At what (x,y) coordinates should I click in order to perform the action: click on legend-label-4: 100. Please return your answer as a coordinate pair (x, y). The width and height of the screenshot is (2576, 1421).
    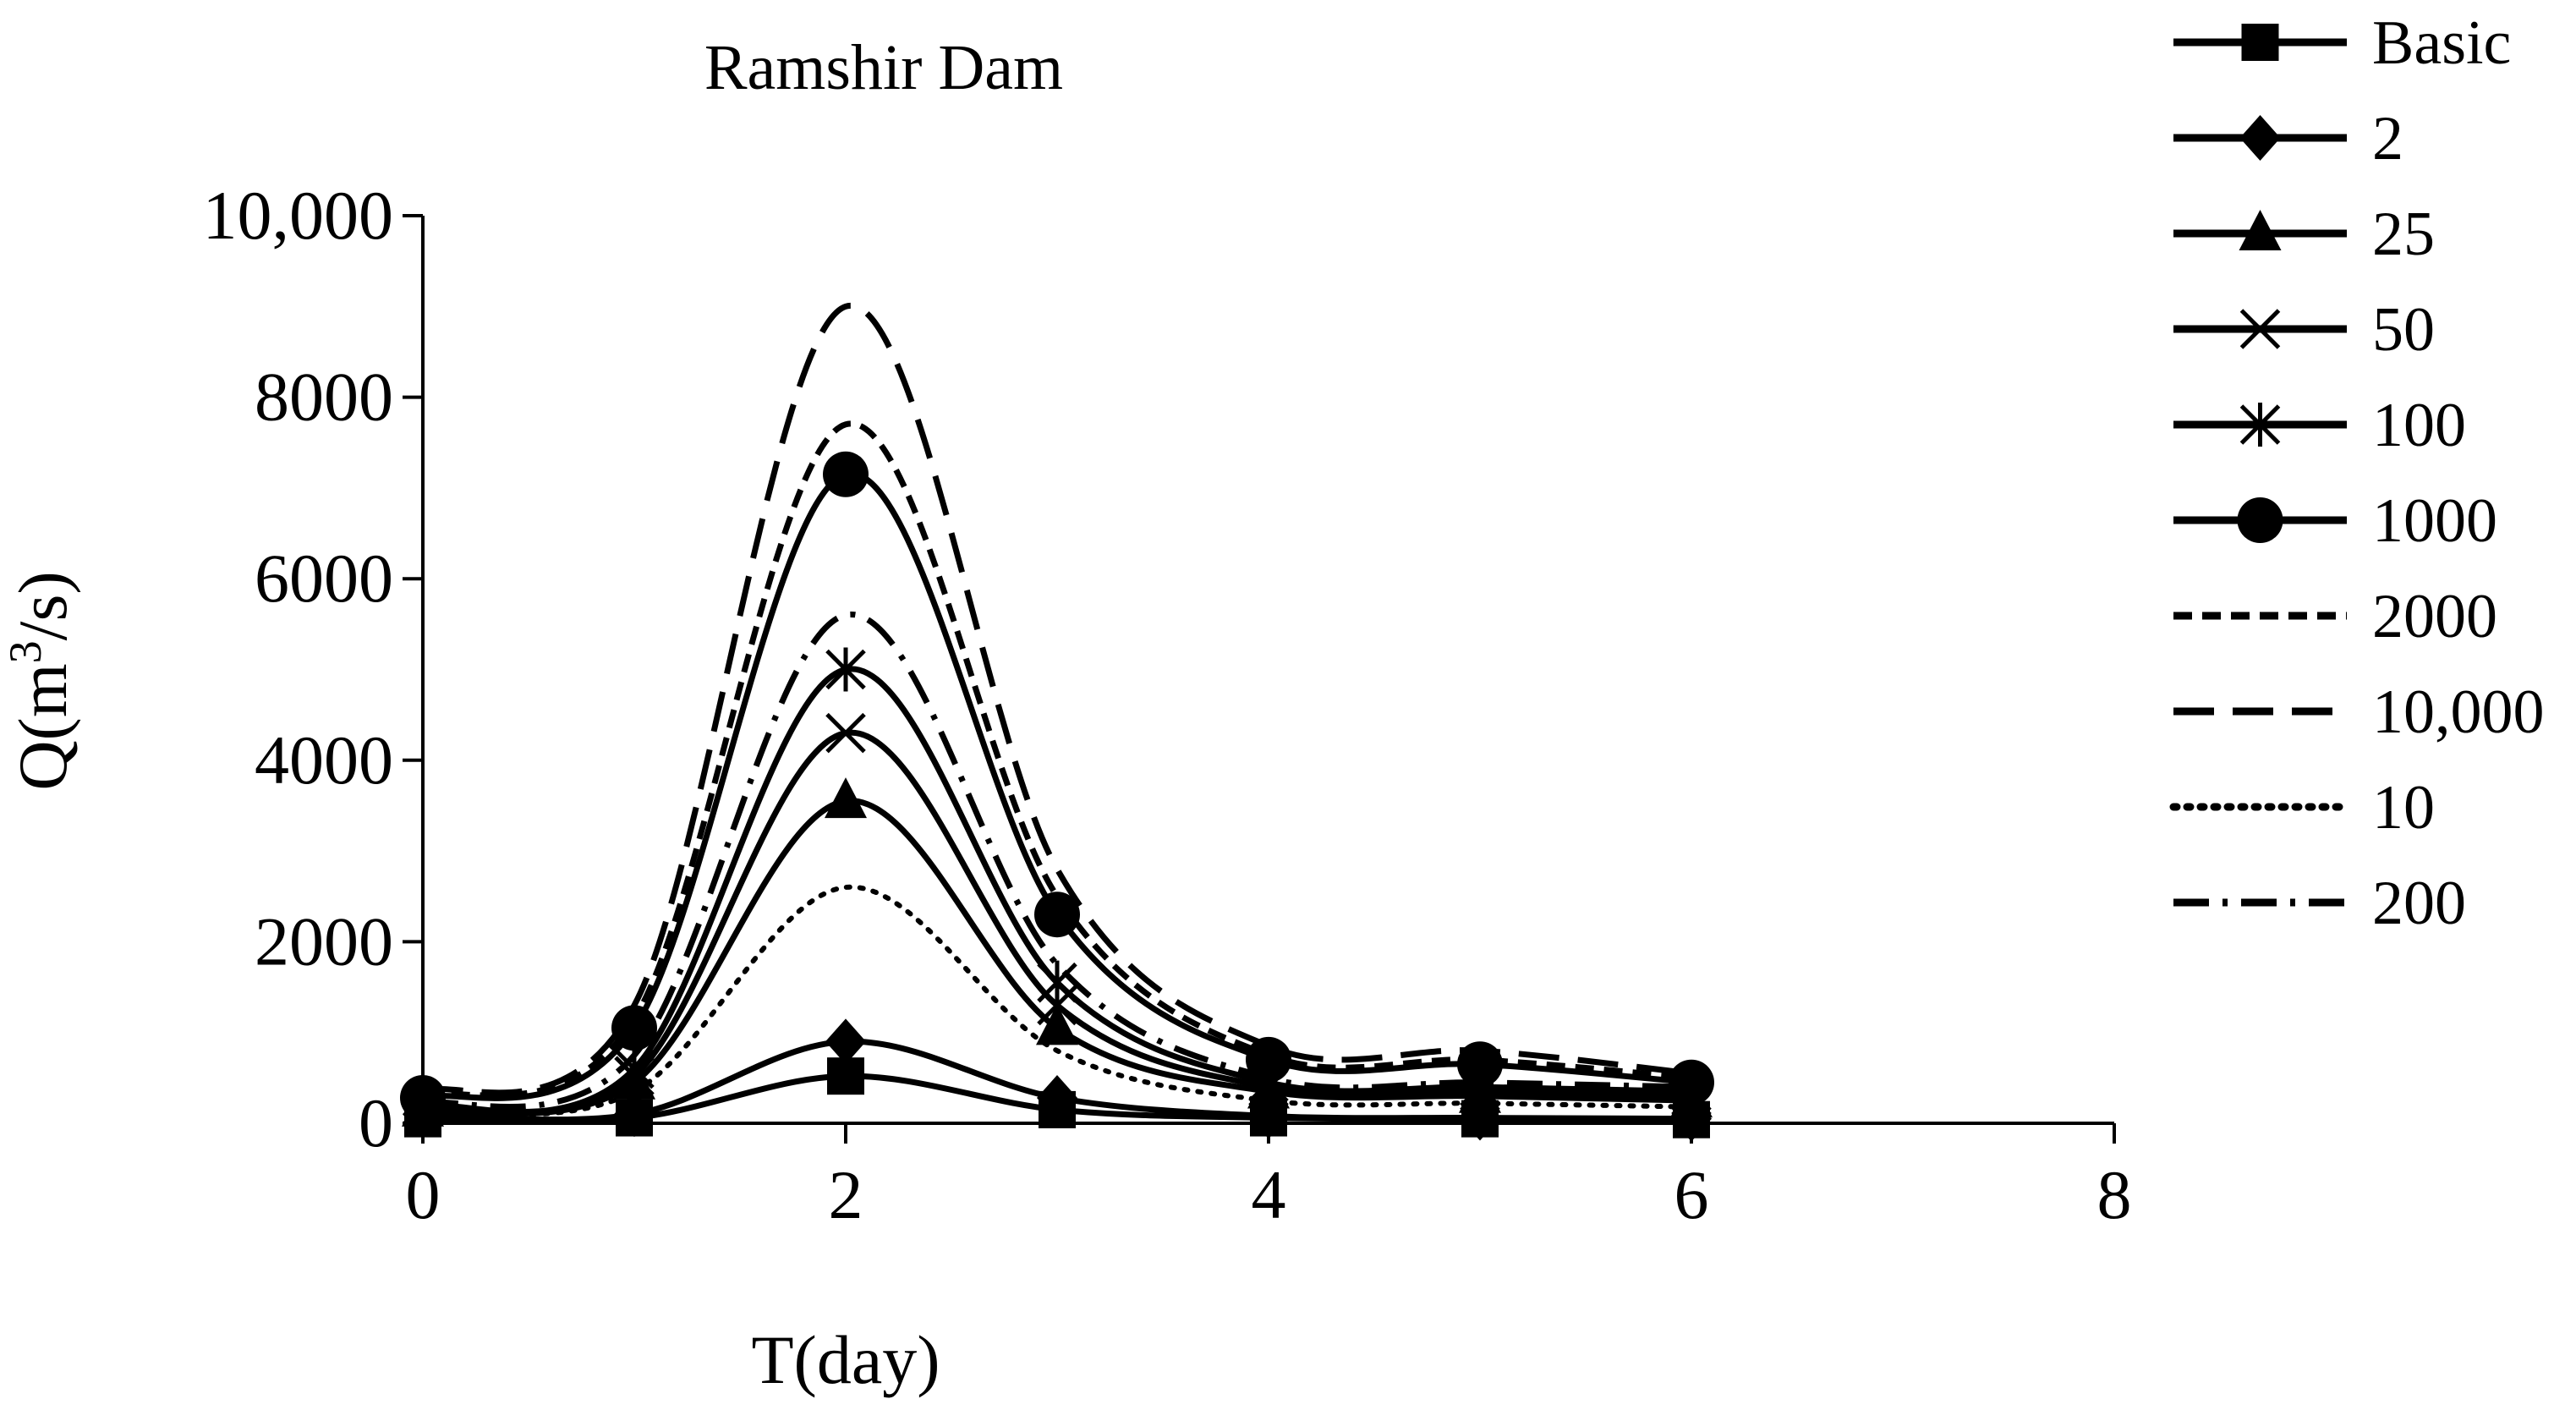
    Looking at the image, I should click on (2419, 425).